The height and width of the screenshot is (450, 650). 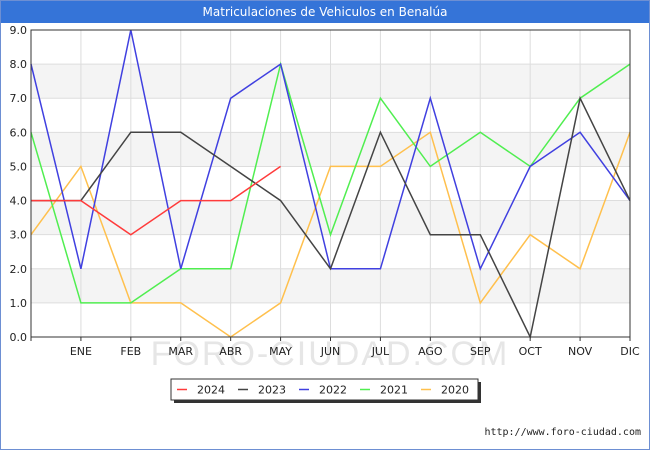 What do you see at coordinates (19, 201) in the screenshot?
I see `y-tick-label: 4.0` at bounding box center [19, 201].